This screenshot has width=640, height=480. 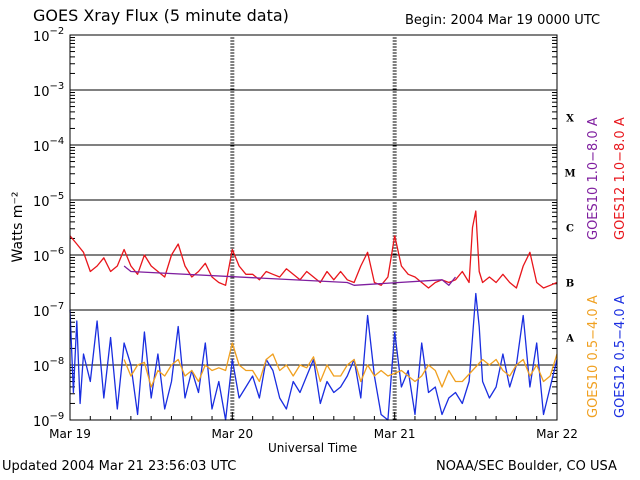 I want to click on y-tick-label: 10⁻³, so click(x=48, y=90).